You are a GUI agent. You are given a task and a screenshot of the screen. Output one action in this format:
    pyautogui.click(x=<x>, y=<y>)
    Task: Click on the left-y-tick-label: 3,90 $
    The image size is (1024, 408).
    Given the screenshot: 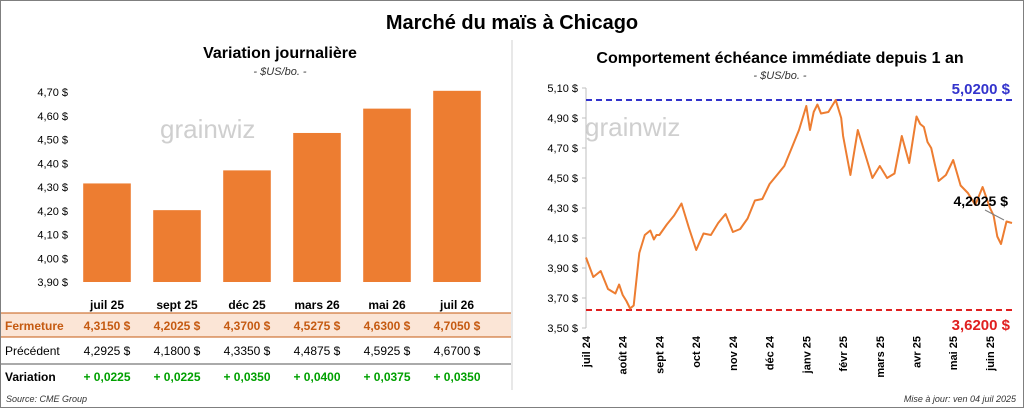 What is the action you would take?
    pyautogui.click(x=52, y=283)
    